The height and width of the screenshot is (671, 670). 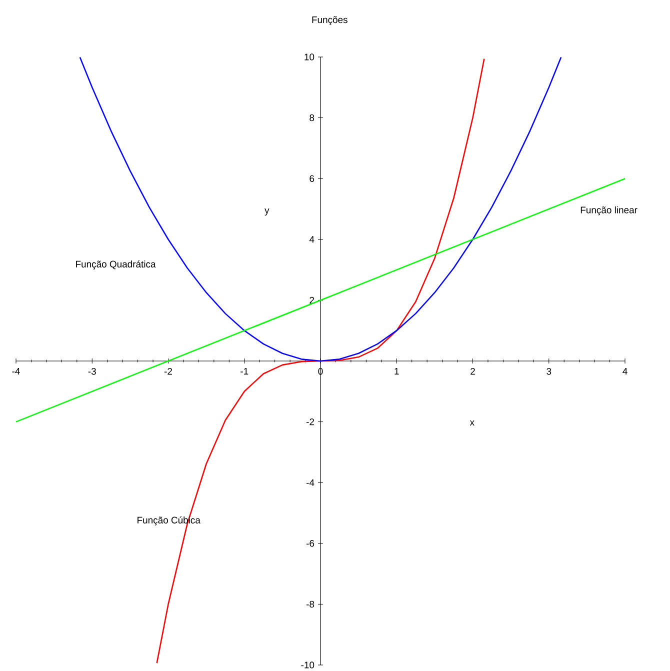 I want to click on y-tick-label: 6, so click(x=312, y=178).